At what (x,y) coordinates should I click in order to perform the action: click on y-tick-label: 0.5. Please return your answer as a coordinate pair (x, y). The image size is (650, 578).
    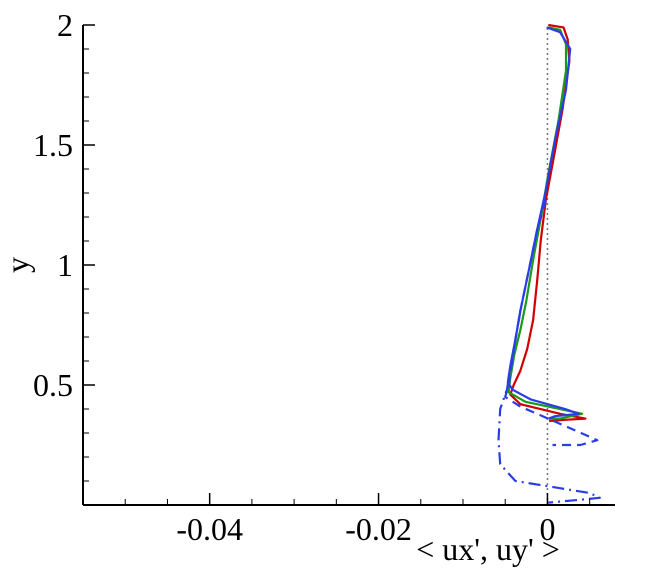
    Looking at the image, I should click on (53, 385).